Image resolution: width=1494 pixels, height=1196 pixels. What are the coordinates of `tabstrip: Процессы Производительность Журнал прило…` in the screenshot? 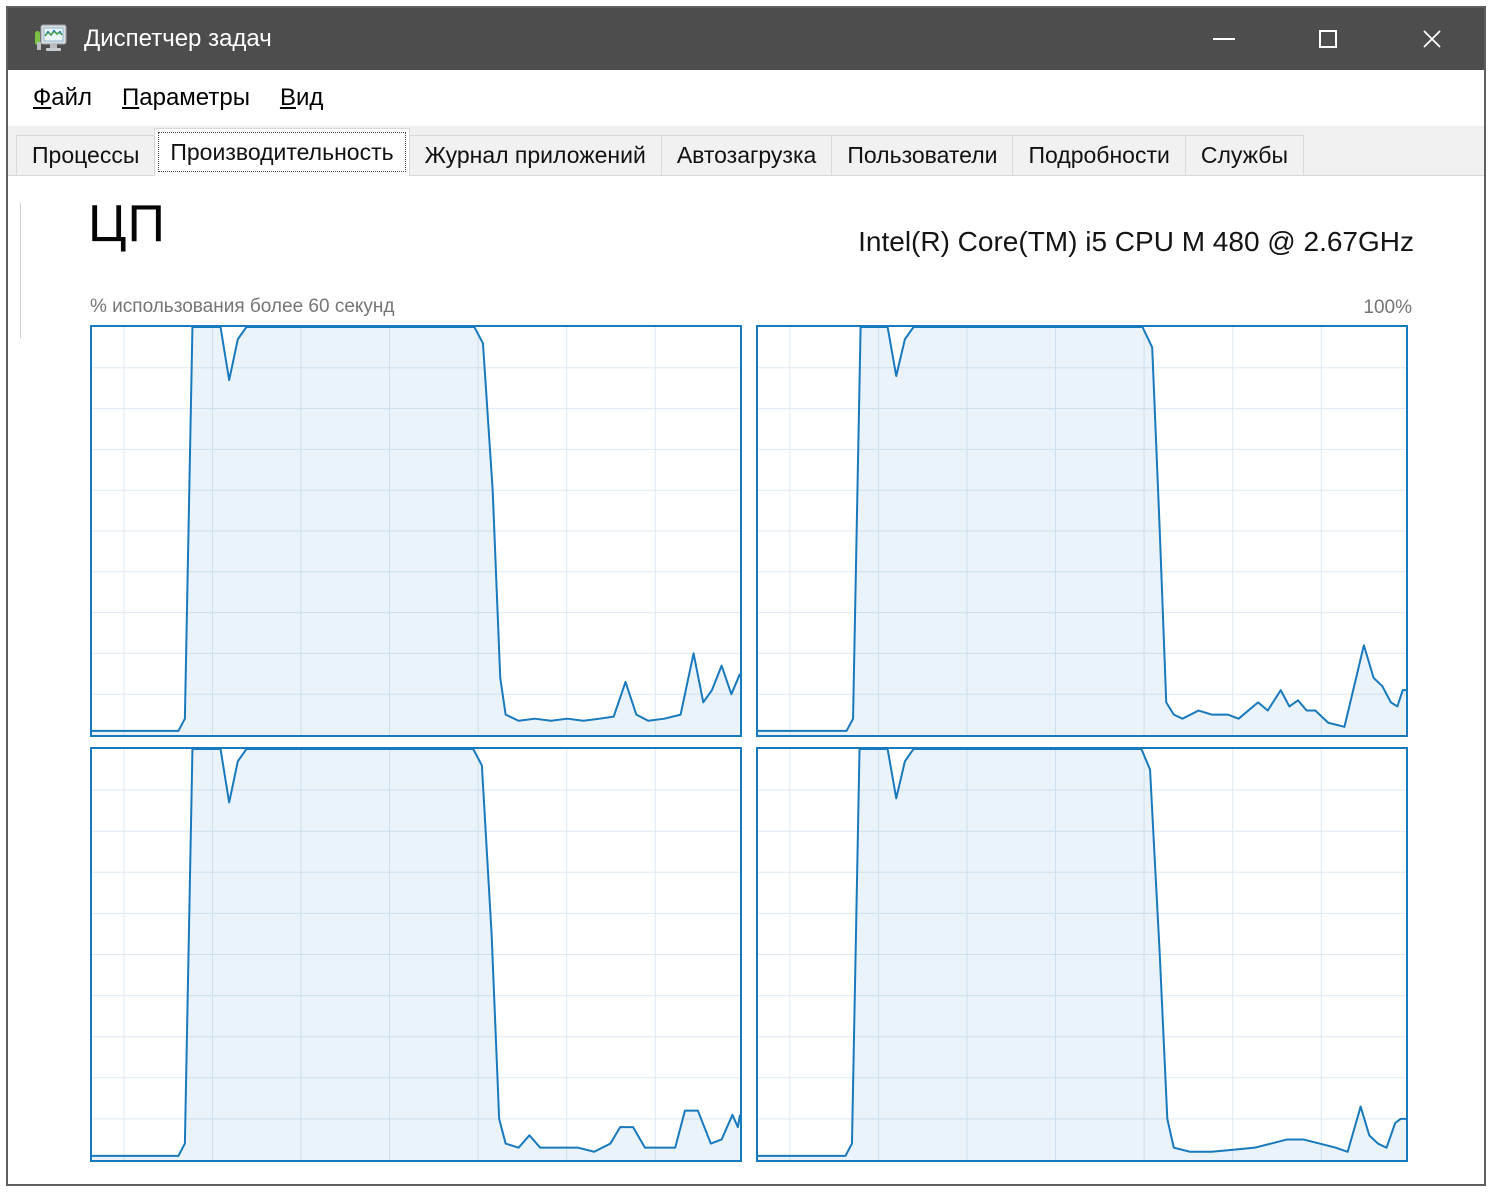 It's located at (746, 151).